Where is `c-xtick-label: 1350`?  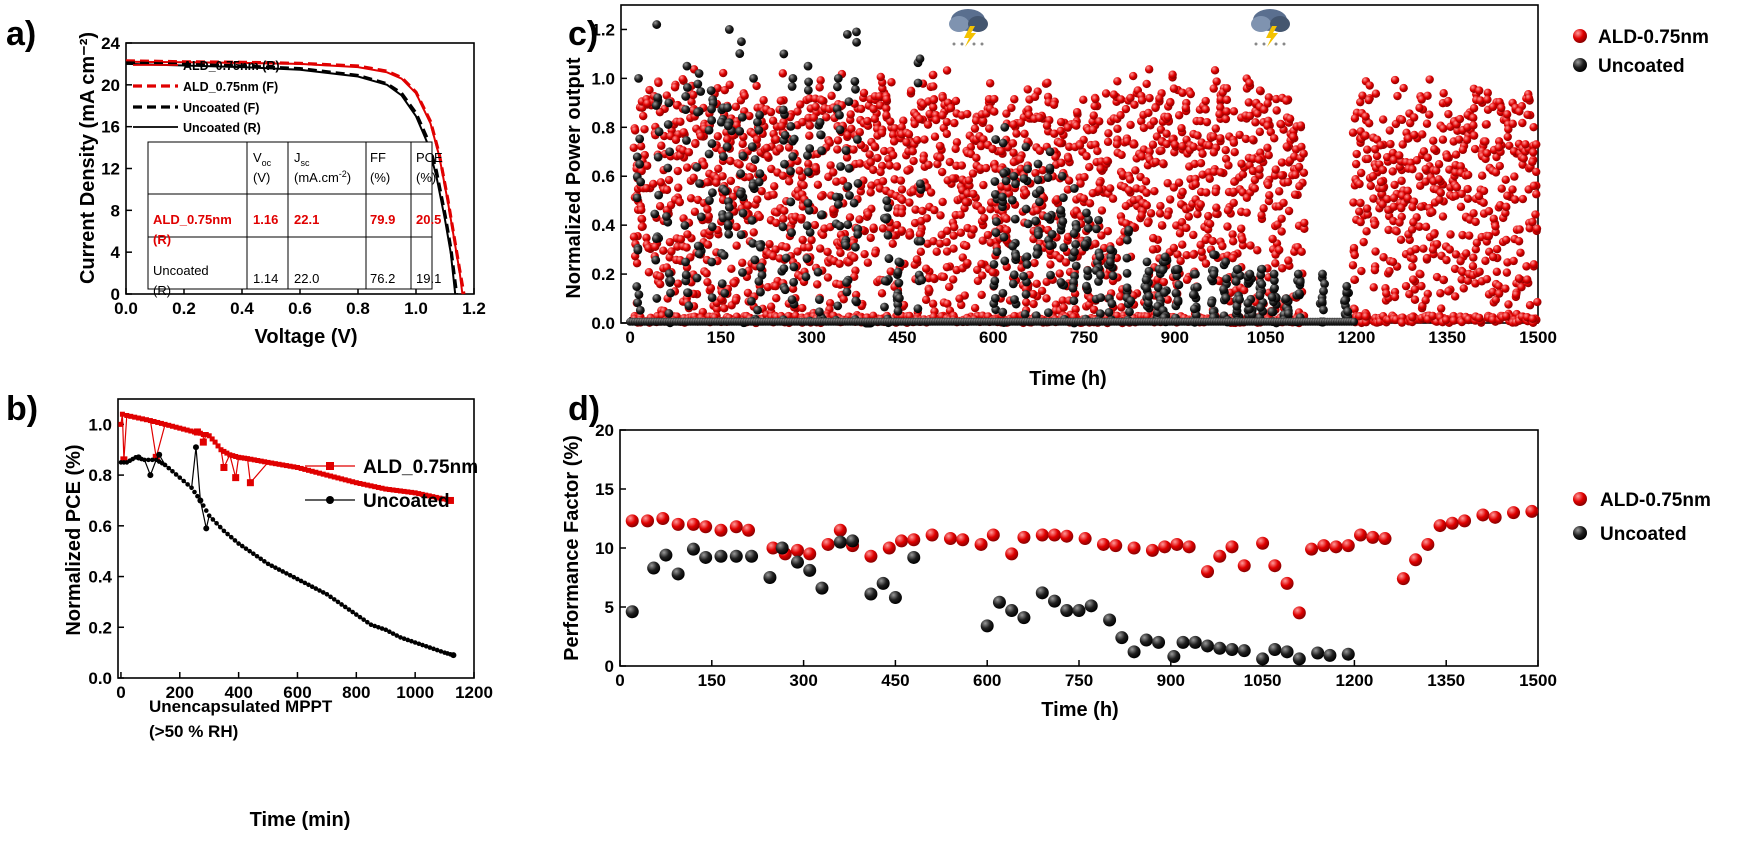 c-xtick-label: 1350 is located at coordinates (1447, 337).